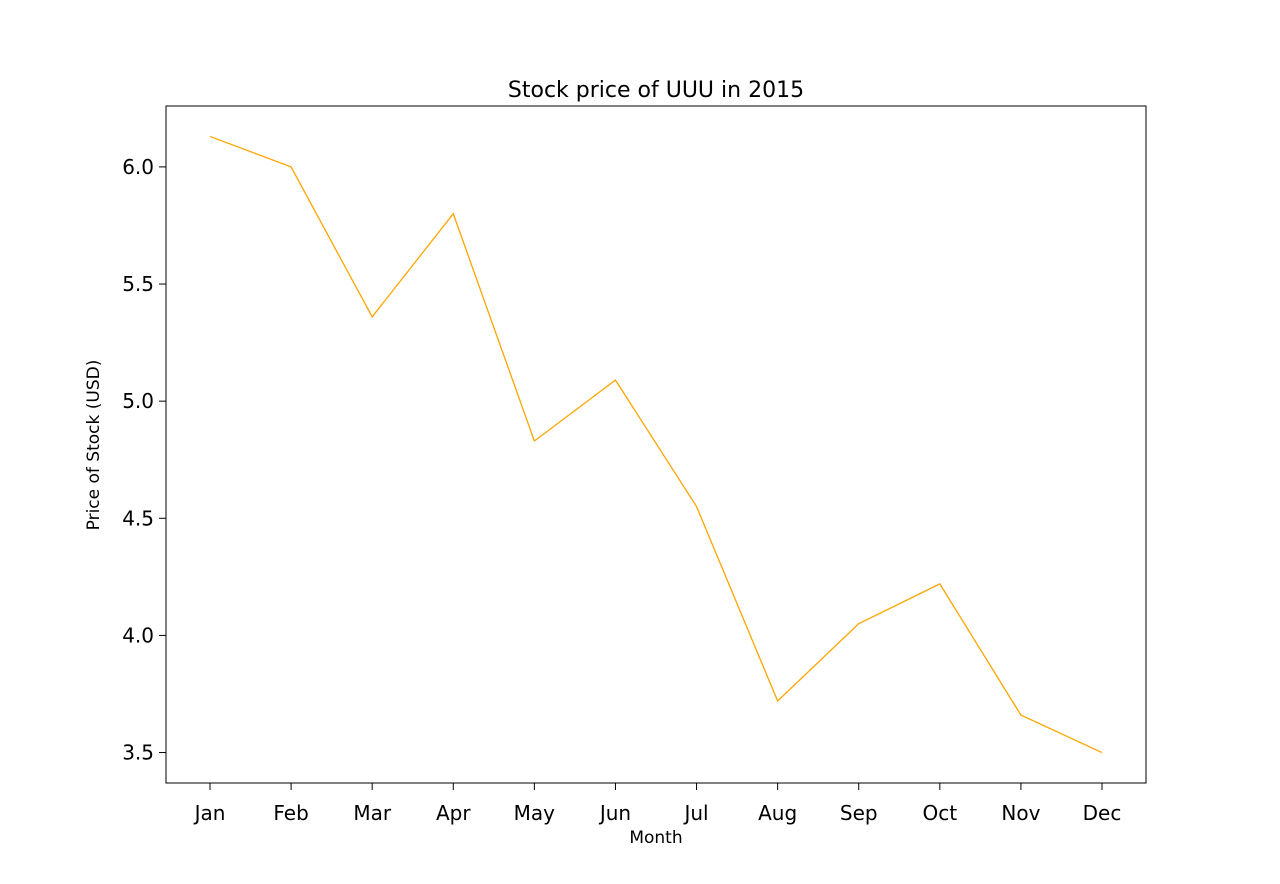 The height and width of the screenshot is (884, 1280). I want to click on x-tick-label: Jun, so click(614, 813).